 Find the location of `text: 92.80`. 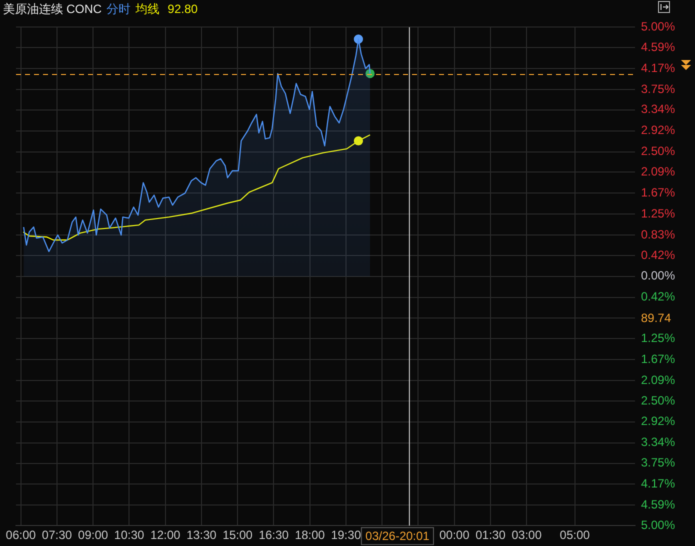

text: 92.80 is located at coordinates (183, 9).